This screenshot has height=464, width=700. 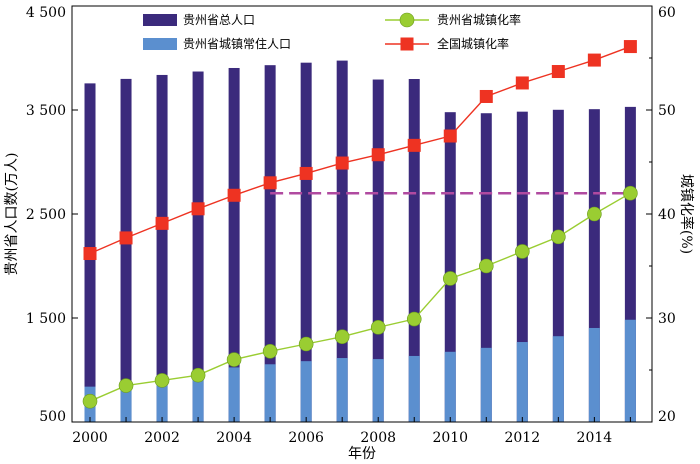 What do you see at coordinates (414, 251) in the screenshot?
I see `bar-total-population-2009` at bounding box center [414, 251].